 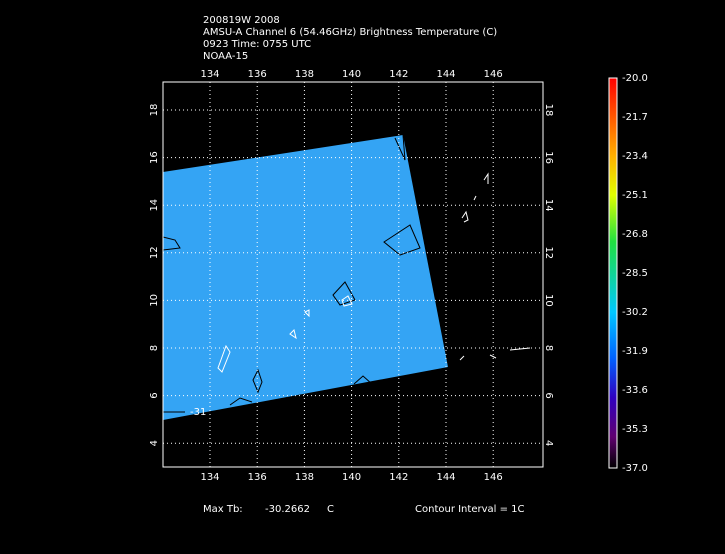 What do you see at coordinates (635, 195) in the screenshot?
I see `colorbar-label: -25.1` at bounding box center [635, 195].